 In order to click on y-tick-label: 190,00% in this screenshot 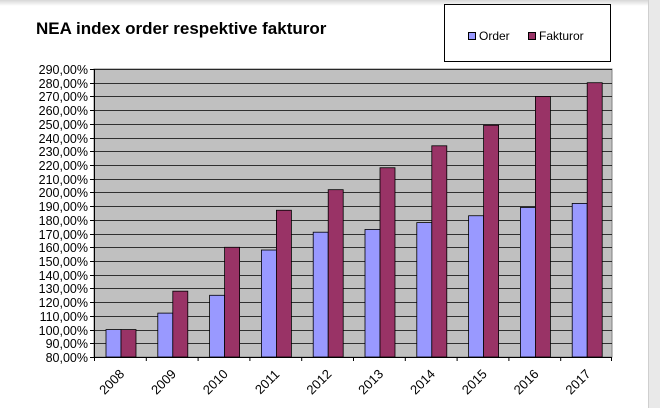, I will do `click(63, 207)`.